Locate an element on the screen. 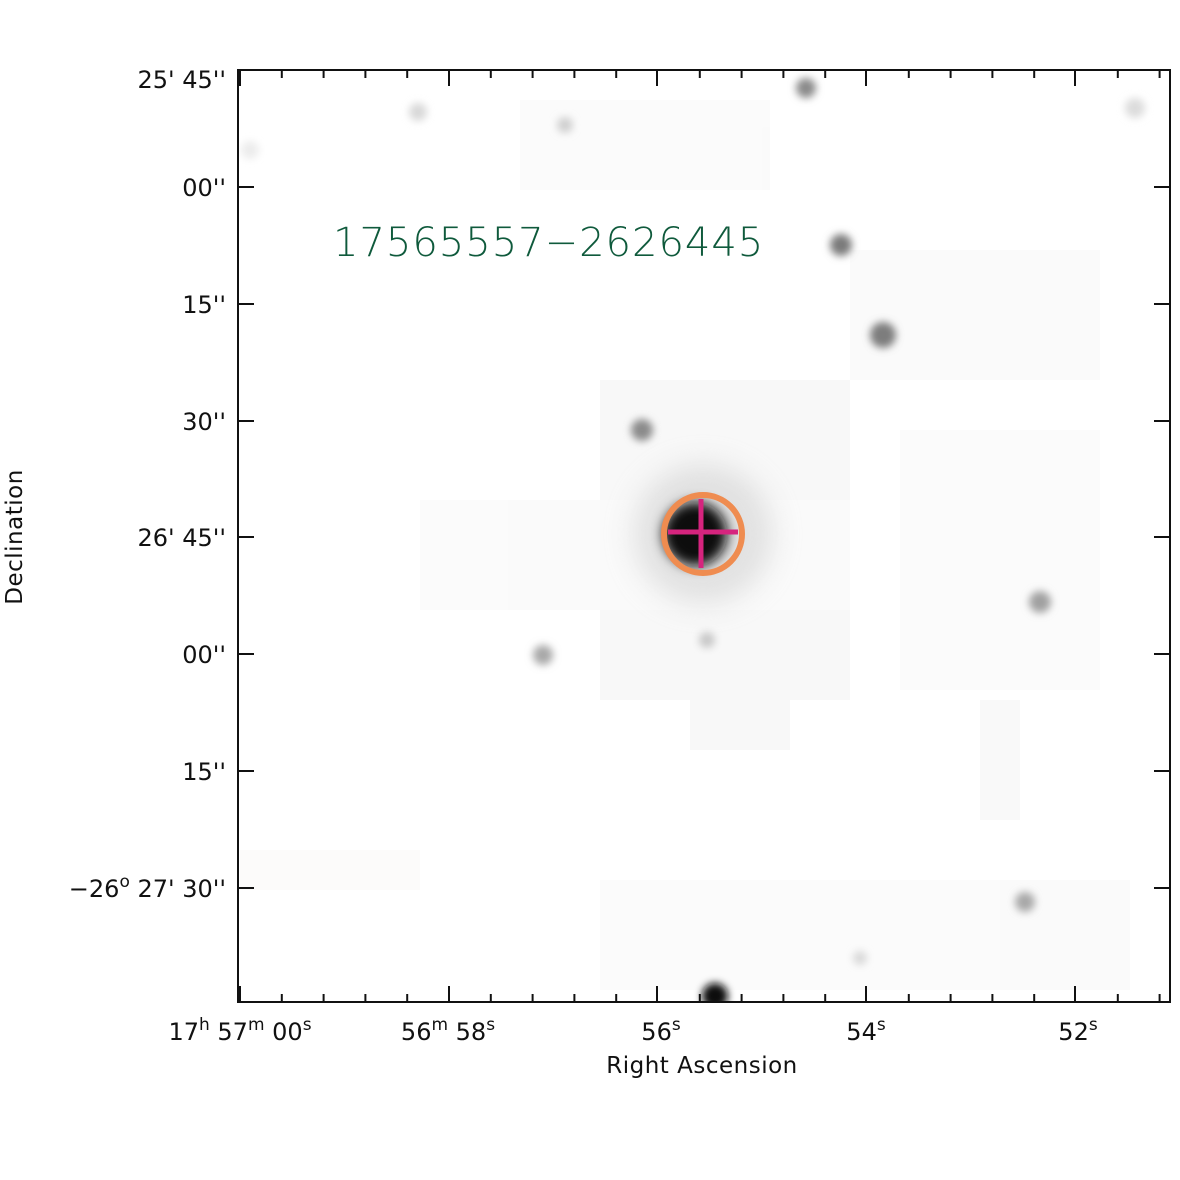  marker-circle is located at coordinates (703, 534).